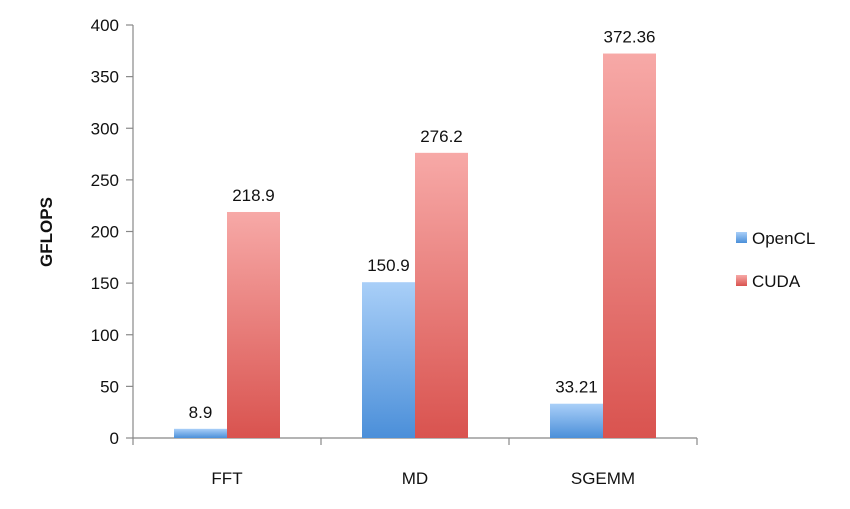 The height and width of the screenshot is (509, 850). What do you see at coordinates (226, 478) in the screenshot?
I see `x-tick-label-fft: FFT` at bounding box center [226, 478].